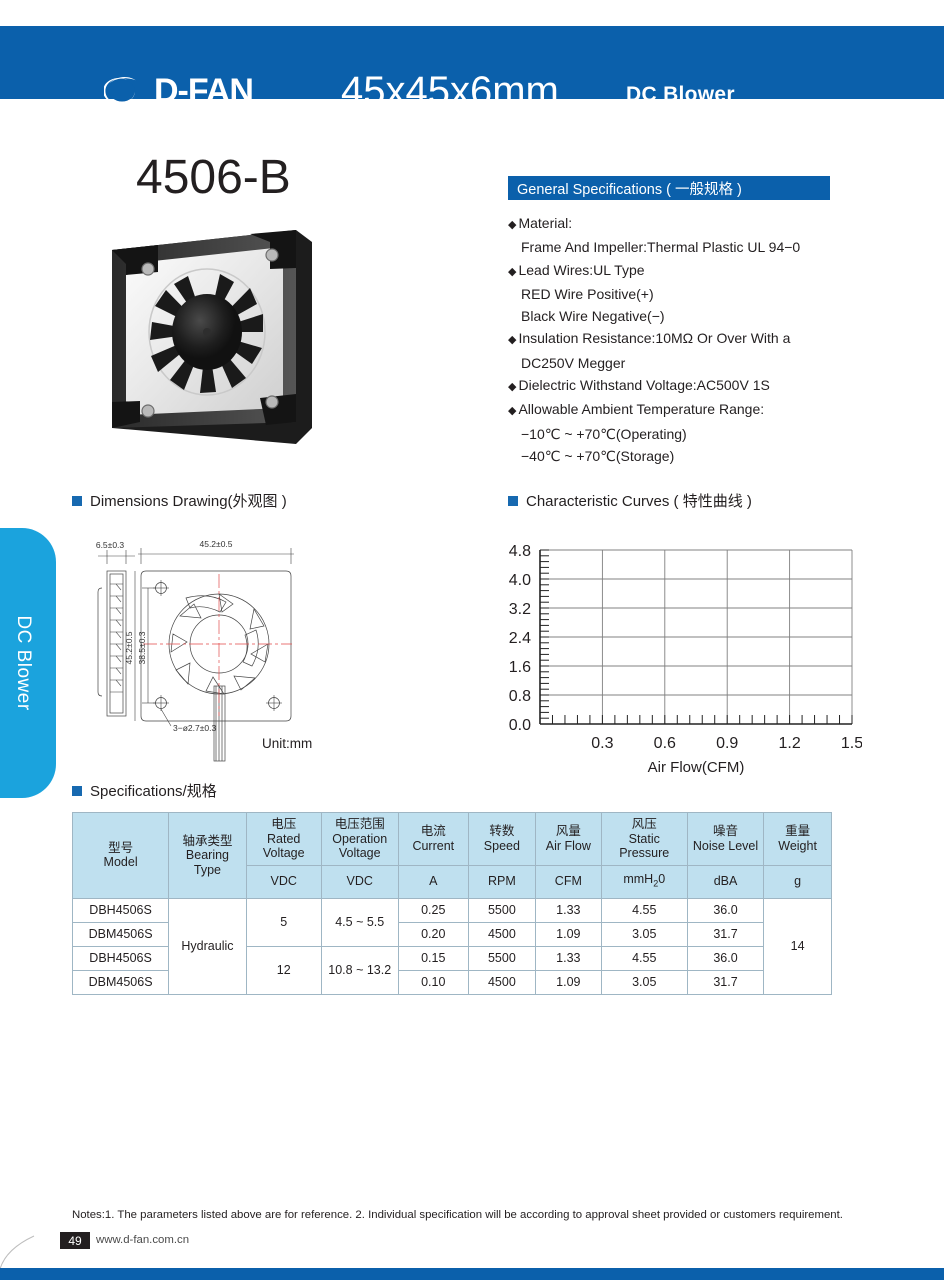 The width and height of the screenshot is (944, 1280). What do you see at coordinates (851, 743) in the screenshot?
I see `chart-x-tick-label: 1.5` at bounding box center [851, 743].